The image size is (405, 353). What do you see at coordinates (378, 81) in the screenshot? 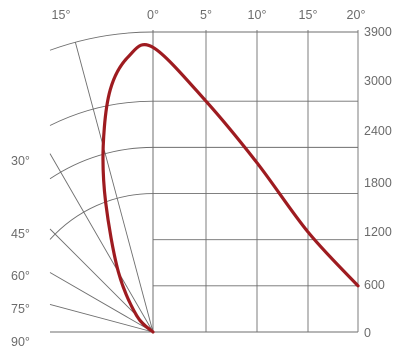
I see `value-tick-label-3000: 3000` at bounding box center [378, 81].